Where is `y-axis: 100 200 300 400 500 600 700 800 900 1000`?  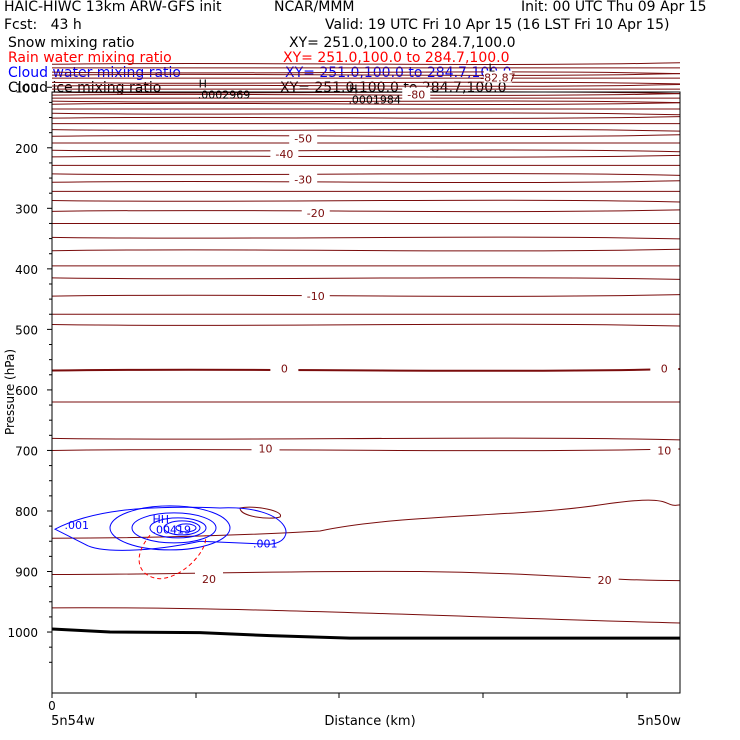
y-axis: 100 200 300 400 500 600 700 800 900 1000 is located at coordinates (29, 372).